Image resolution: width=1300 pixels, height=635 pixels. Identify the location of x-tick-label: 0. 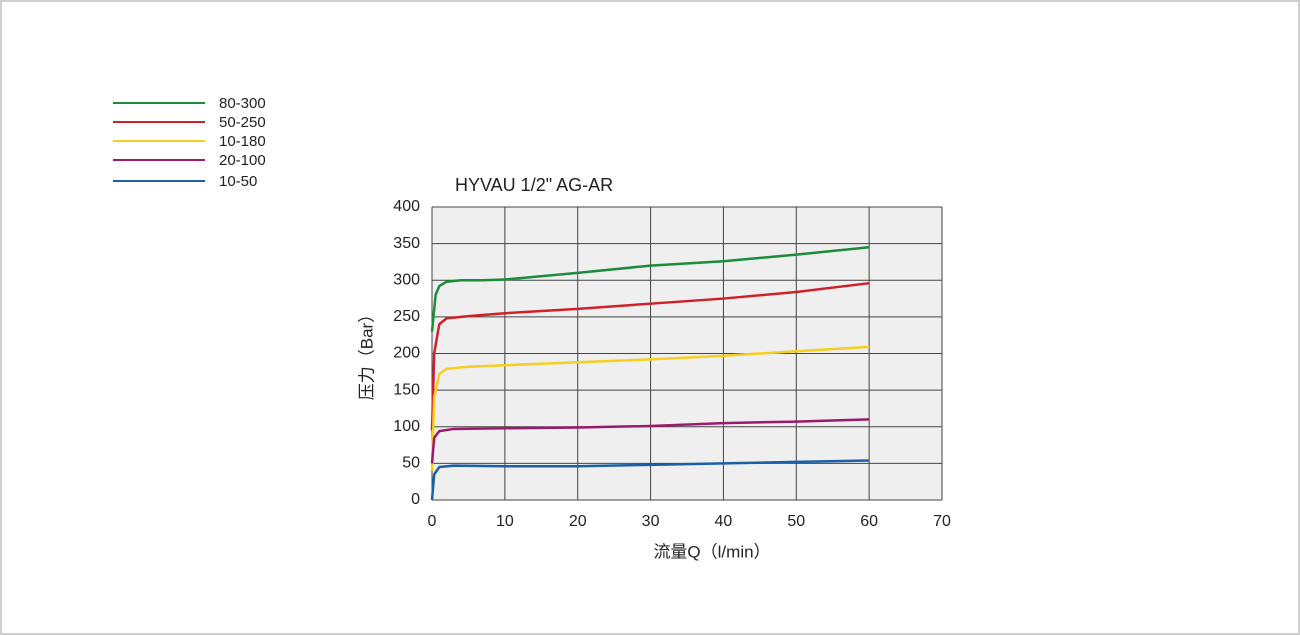
(432, 521).